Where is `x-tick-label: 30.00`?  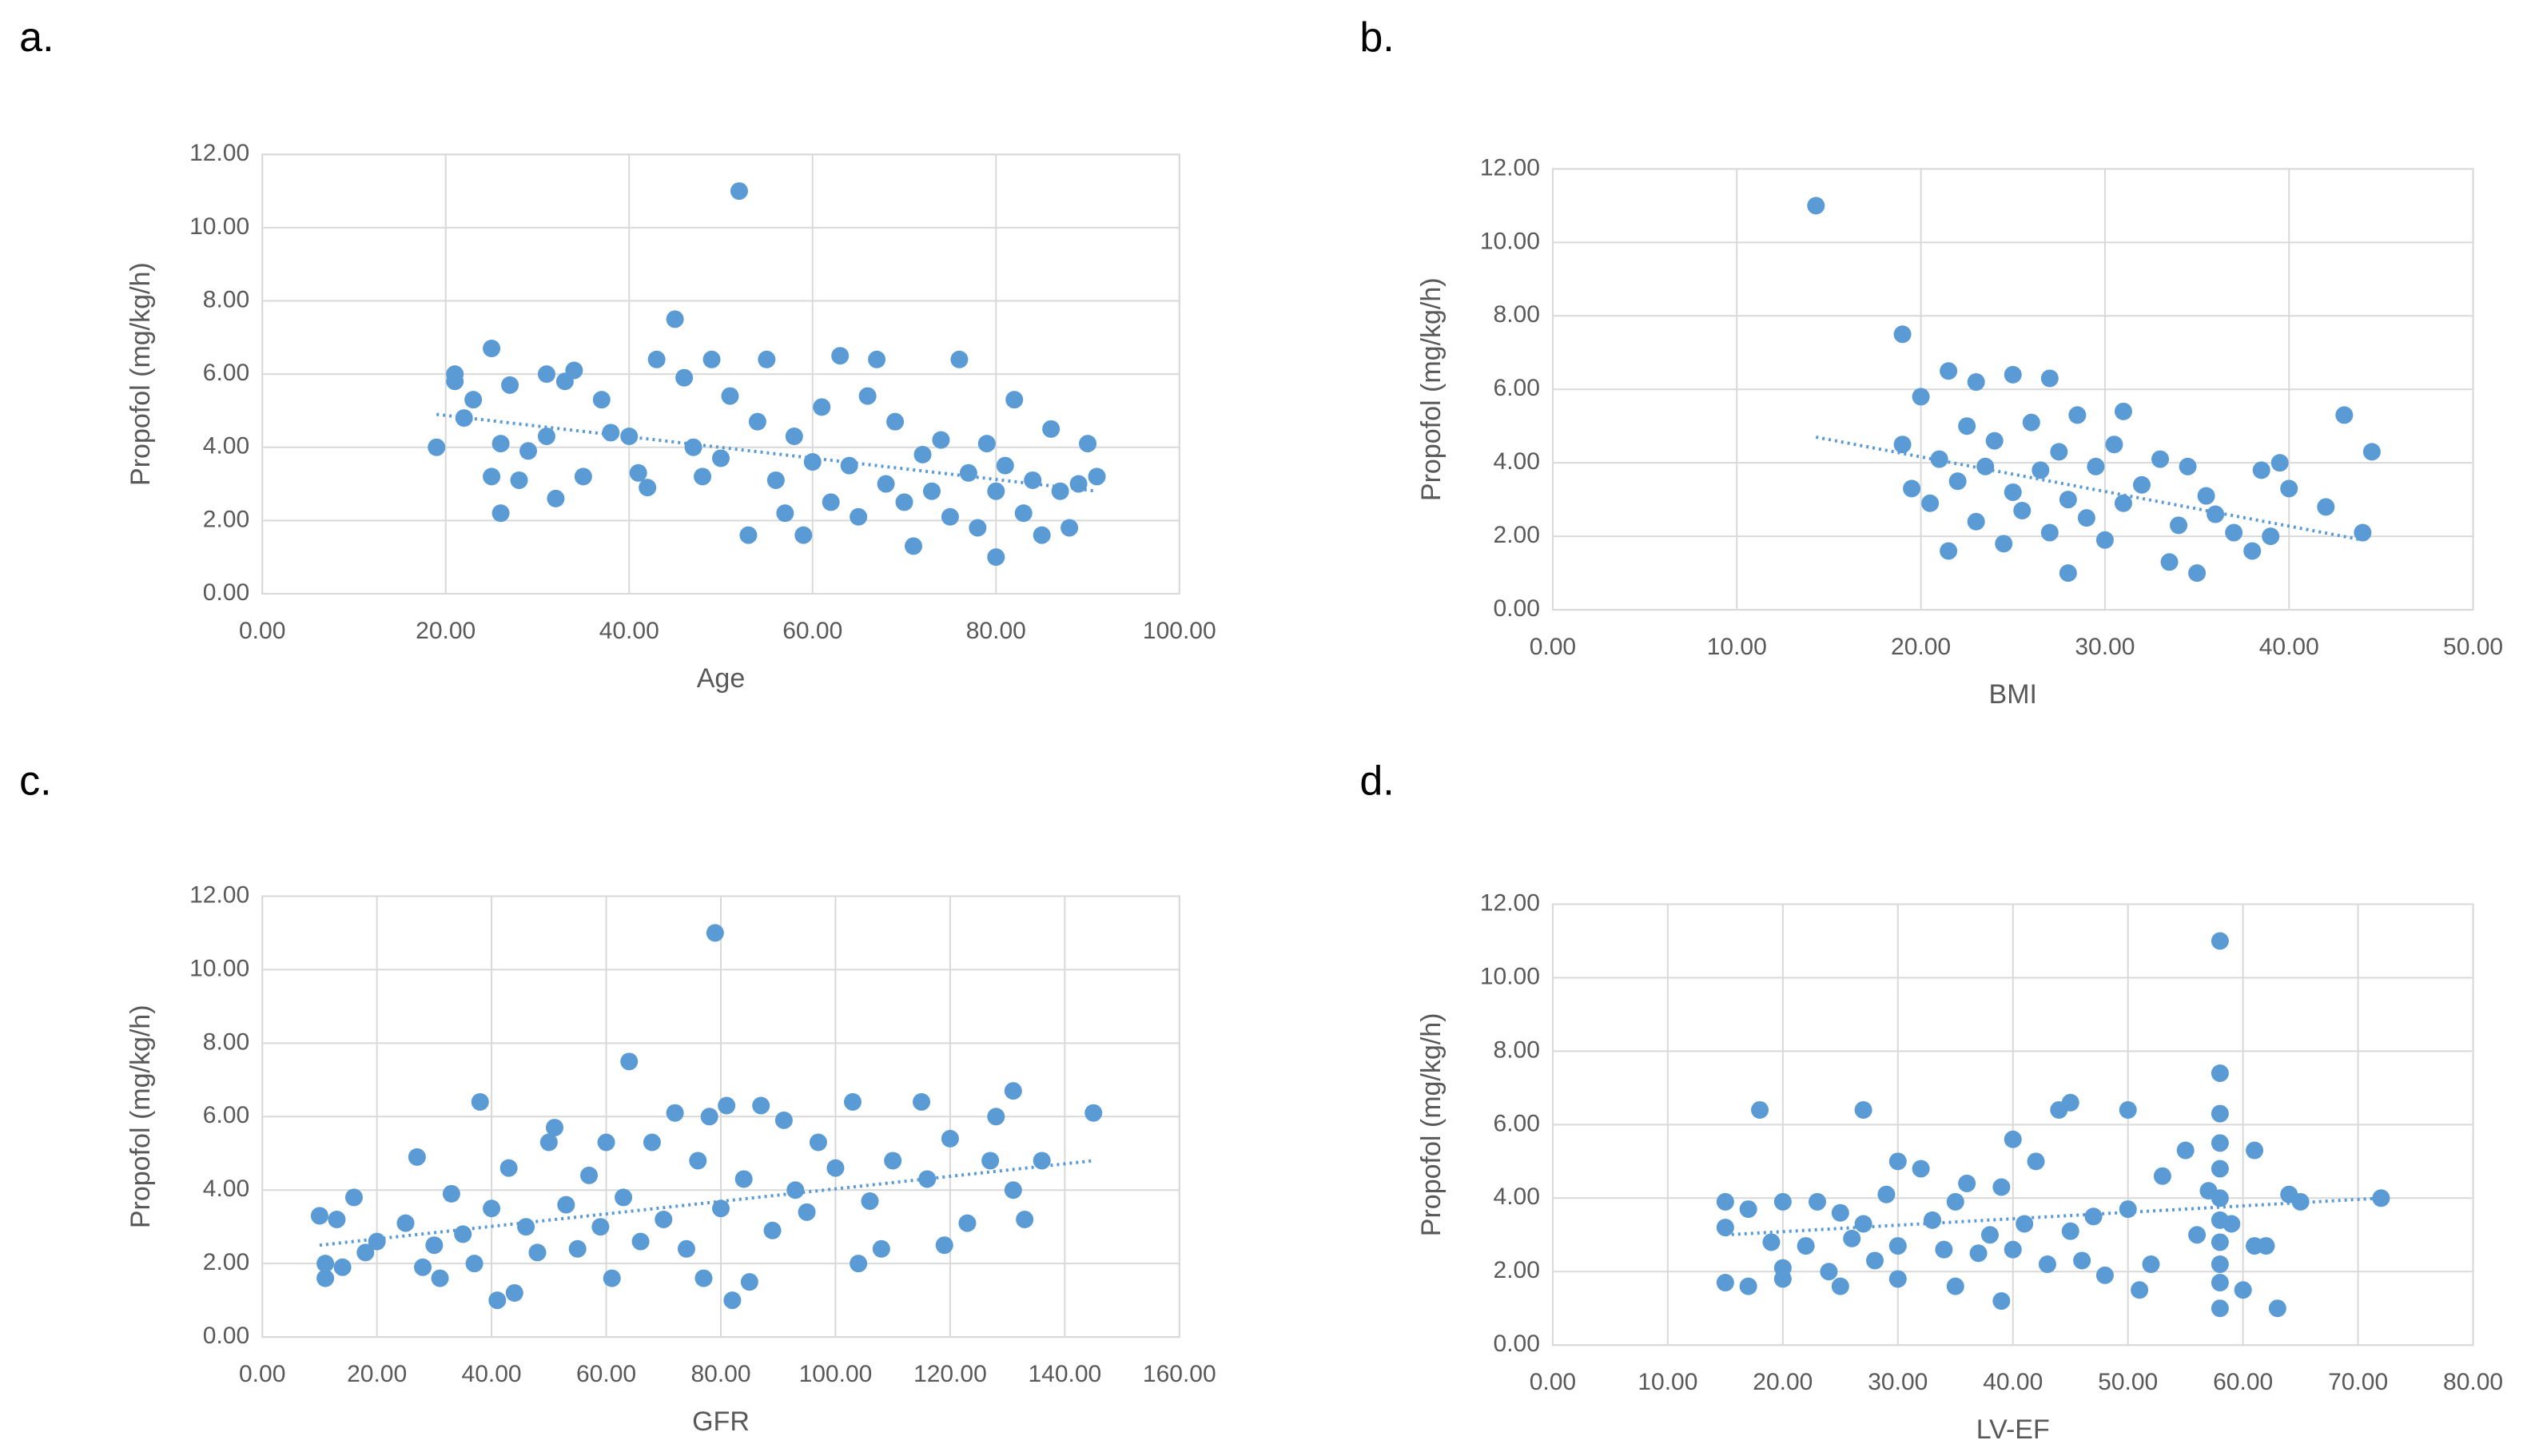
x-tick-label: 30.00 is located at coordinates (2105, 647).